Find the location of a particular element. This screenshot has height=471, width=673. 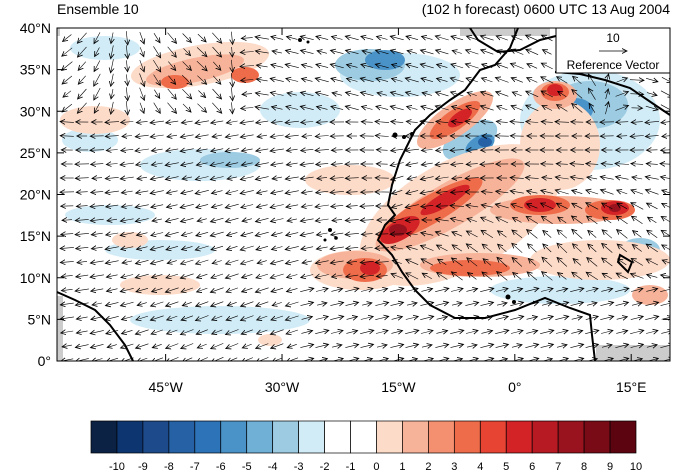

lat-tick-label: 20°N is located at coordinates (35, 195).